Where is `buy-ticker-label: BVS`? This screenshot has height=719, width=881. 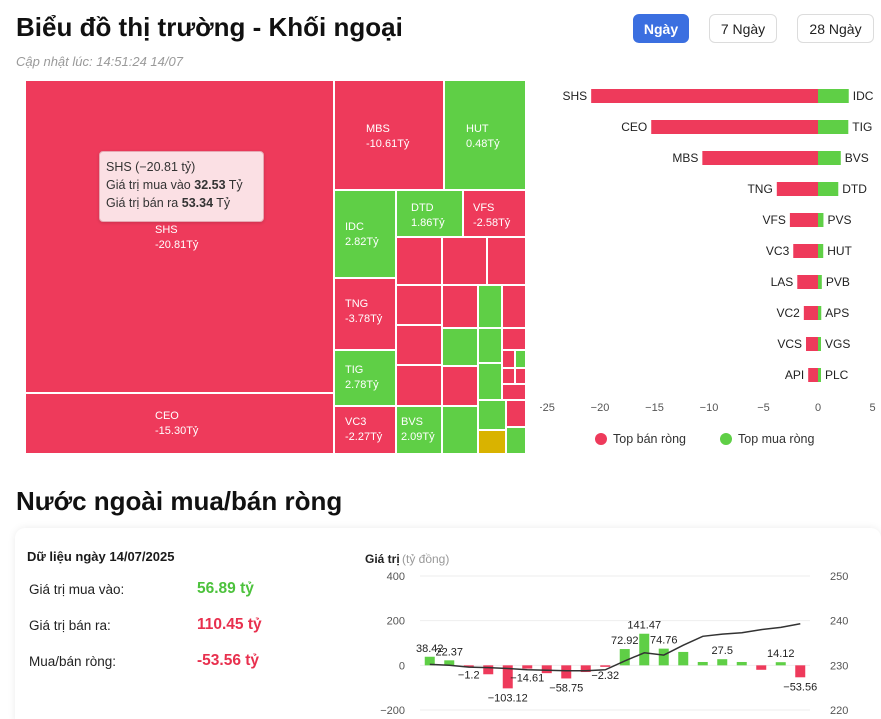 buy-ticker-label: BVS is located at coordinates (857, 158).